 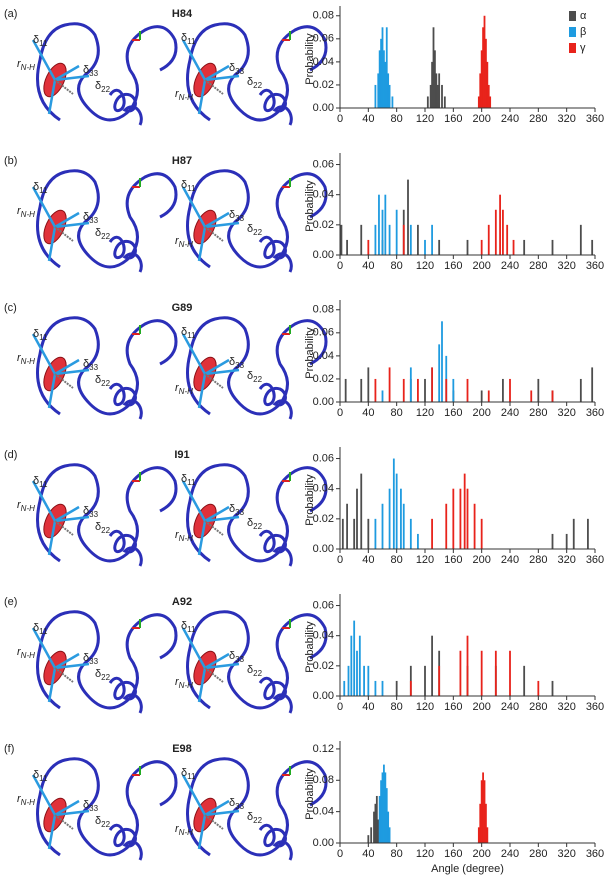 What do you see at coordinates (510, 413) in the screenshot?
I see `x-tick-label: 240` at bounding box center [510, 413].